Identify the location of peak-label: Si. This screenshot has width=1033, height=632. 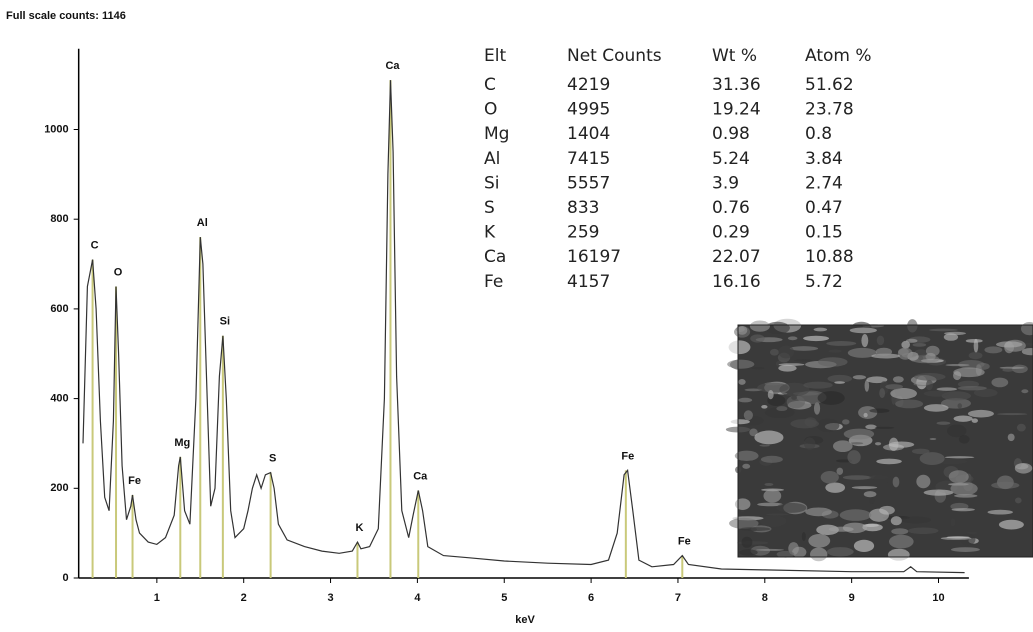
(225, 322).